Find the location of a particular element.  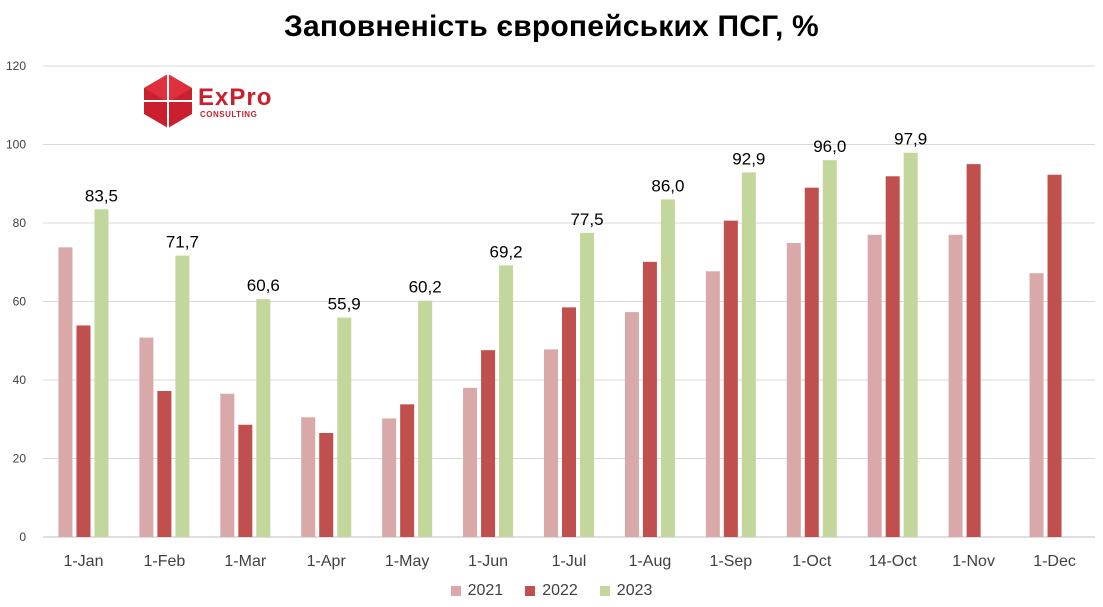

x-tick-label: 1-Sep is located at coordinates (730, 561).